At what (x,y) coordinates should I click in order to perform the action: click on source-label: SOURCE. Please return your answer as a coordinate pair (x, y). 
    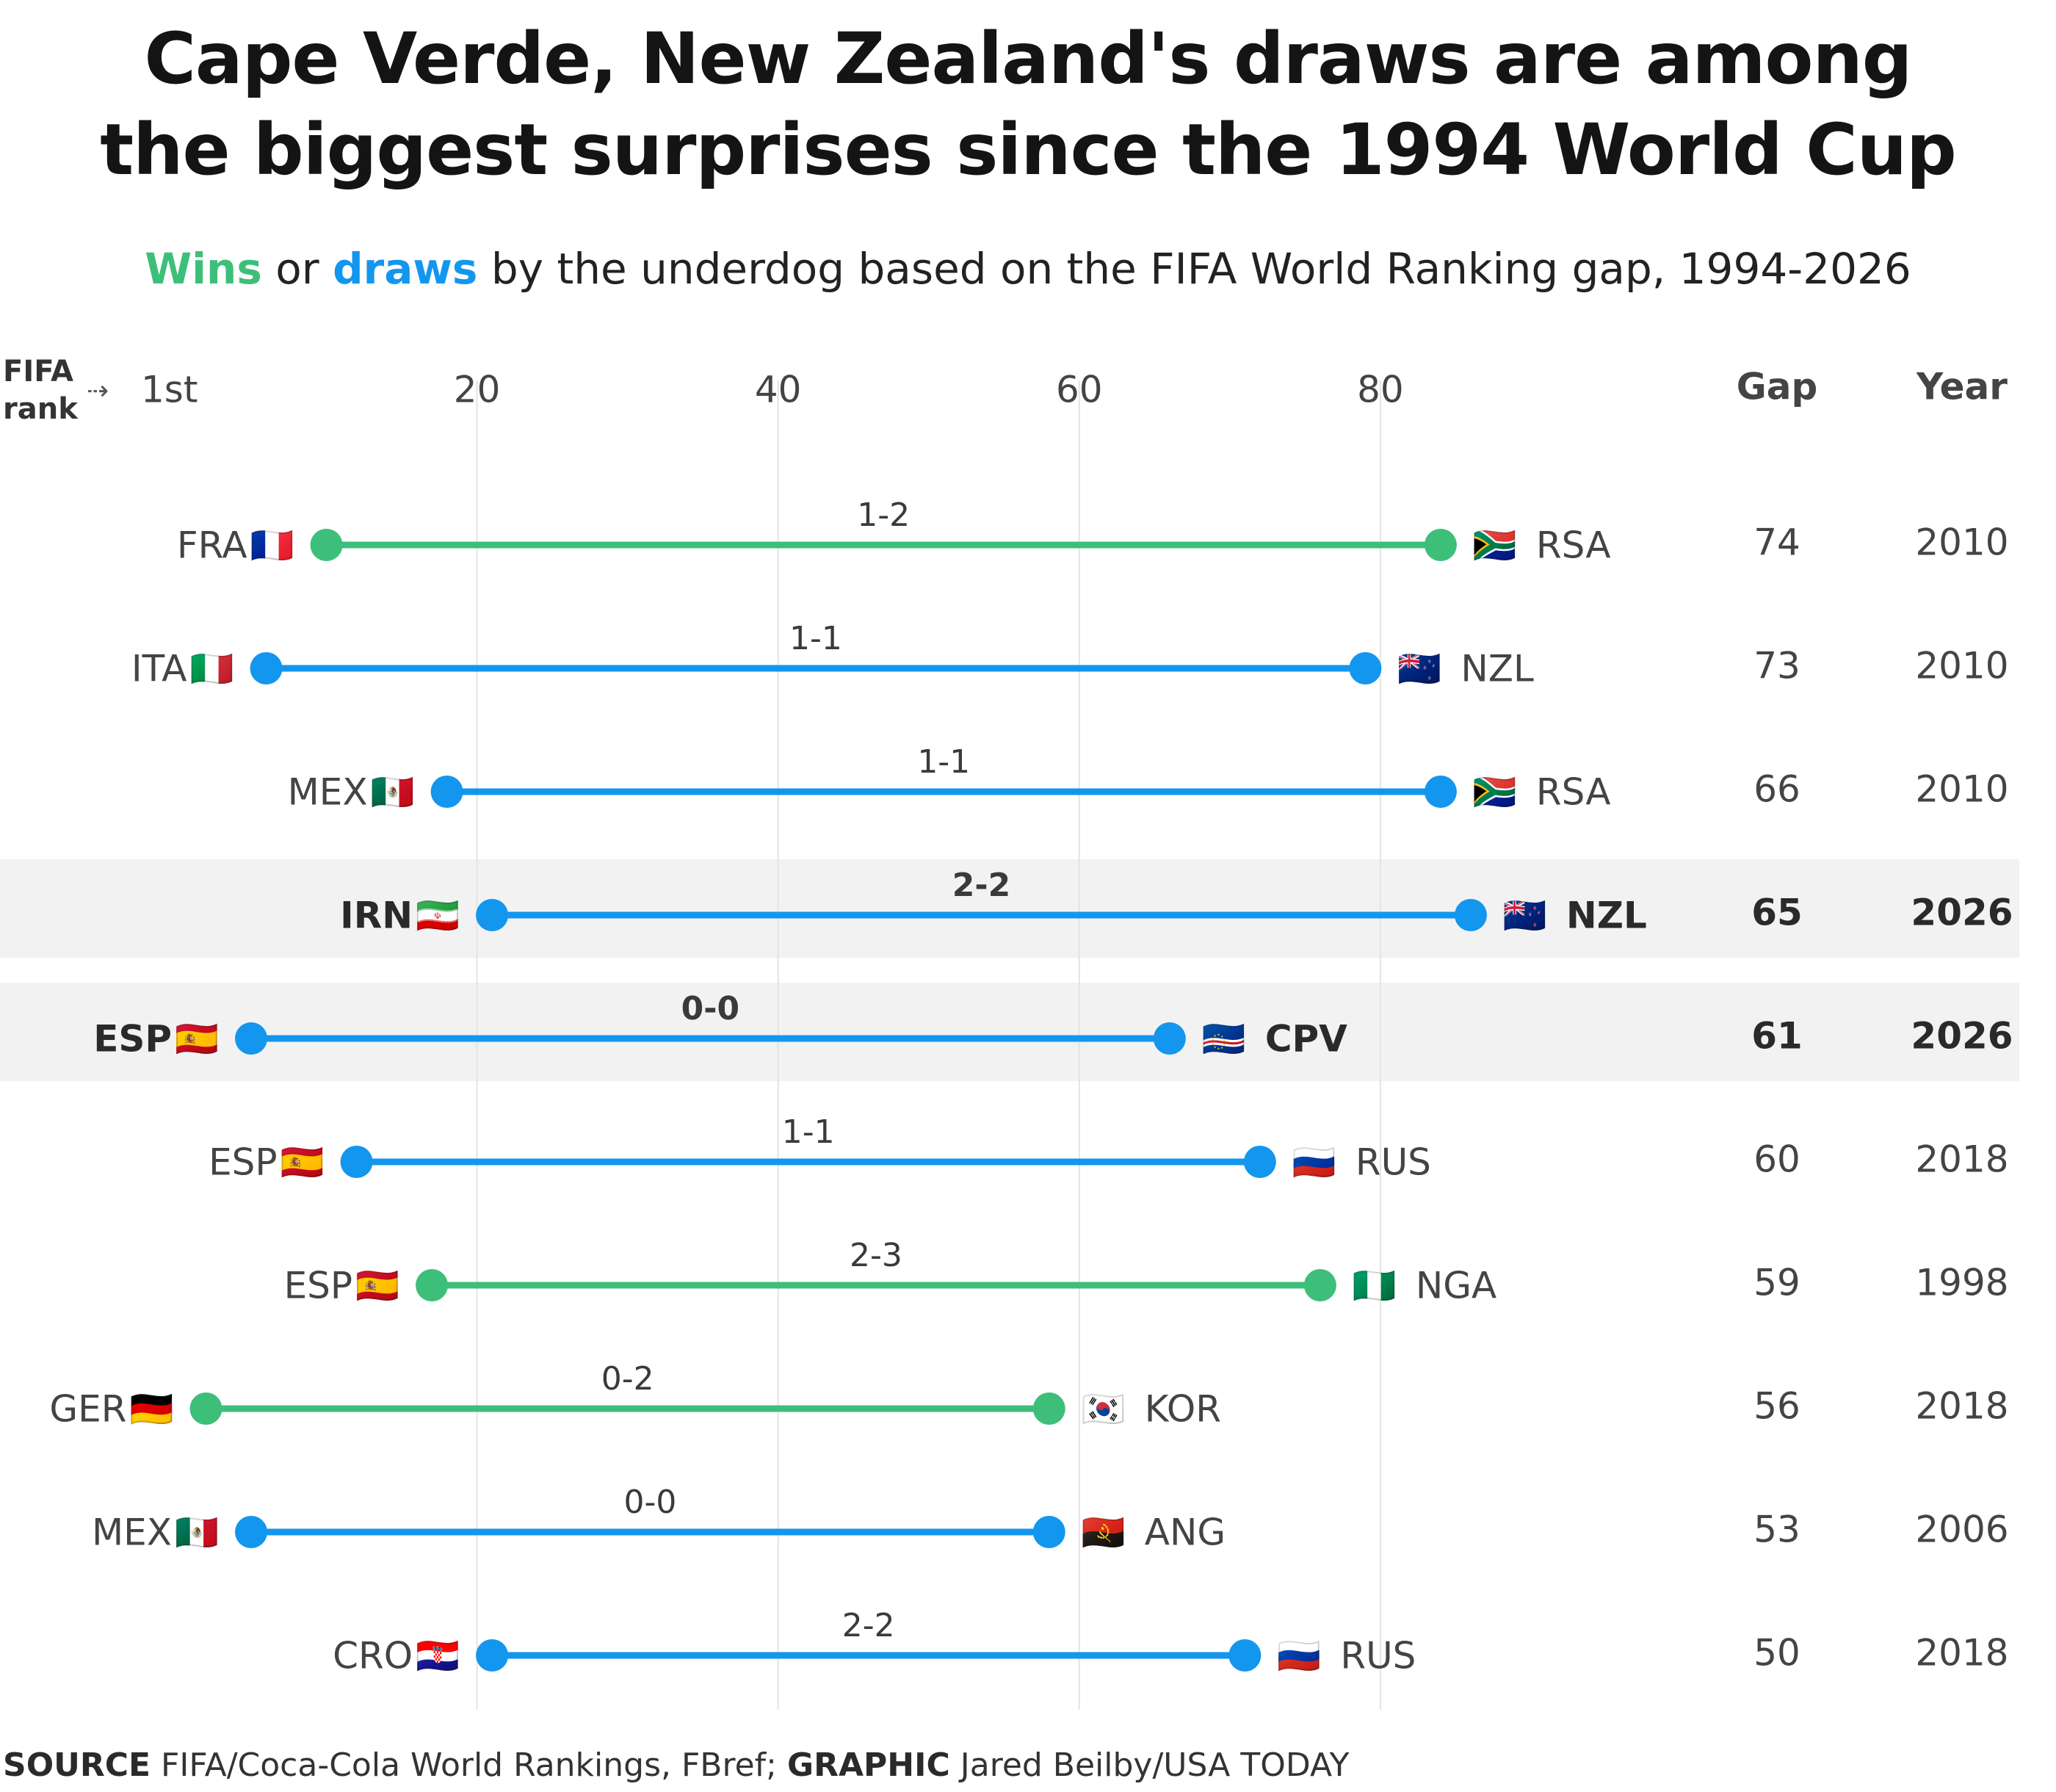
    Looking at the image, I should click on (77, 1765).